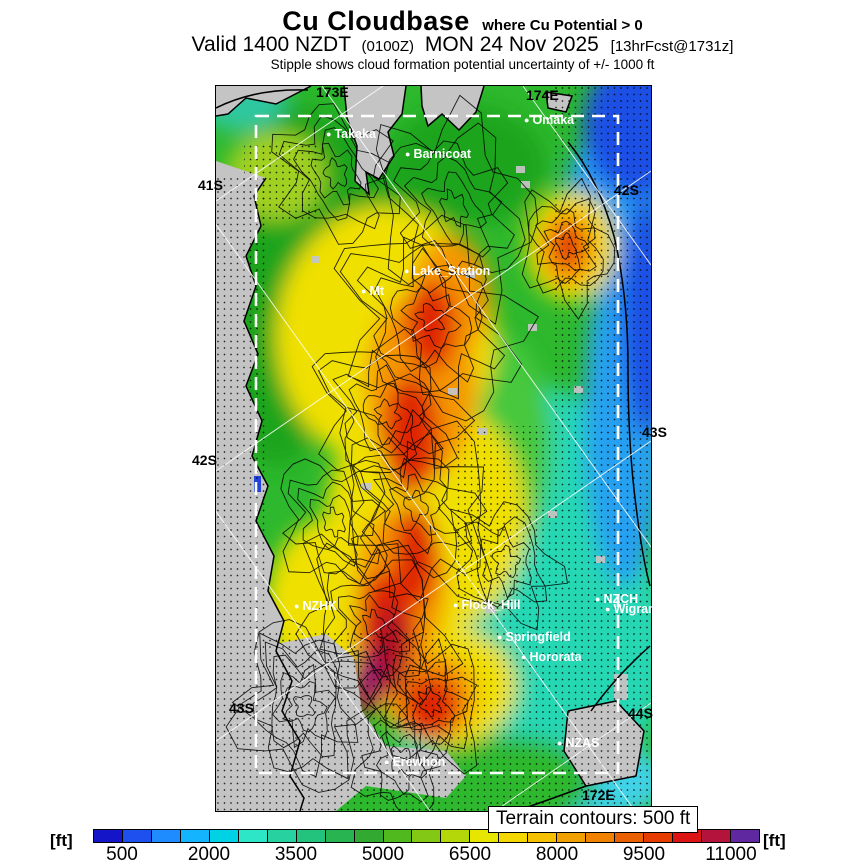  I want to click on lon-label-174e: 174E, so click(542, 95).